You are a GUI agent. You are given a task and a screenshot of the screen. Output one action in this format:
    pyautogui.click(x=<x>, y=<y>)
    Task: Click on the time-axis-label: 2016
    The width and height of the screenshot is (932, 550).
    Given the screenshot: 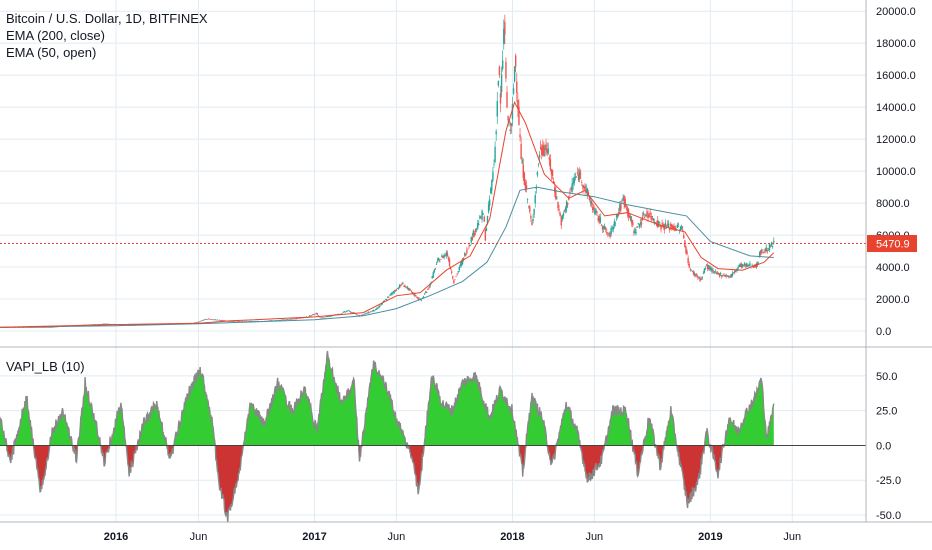 What is the action you would take?
    pyautogui.click(x=116, y=537)
    